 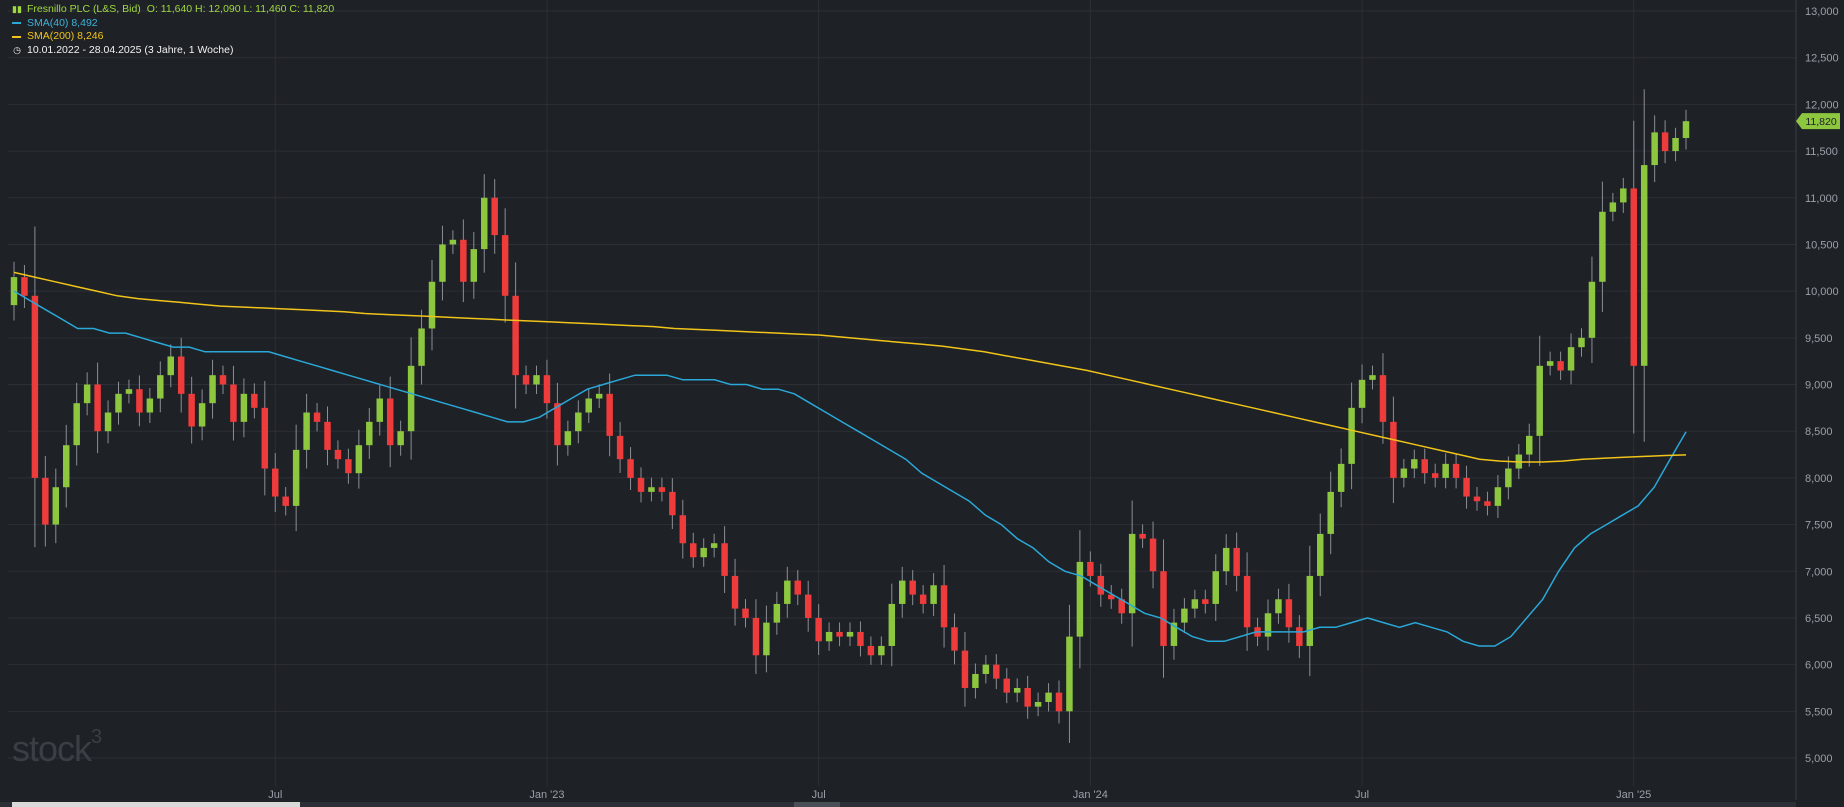 I want to click on chart-scrollbar, so click(x=898, y=804).